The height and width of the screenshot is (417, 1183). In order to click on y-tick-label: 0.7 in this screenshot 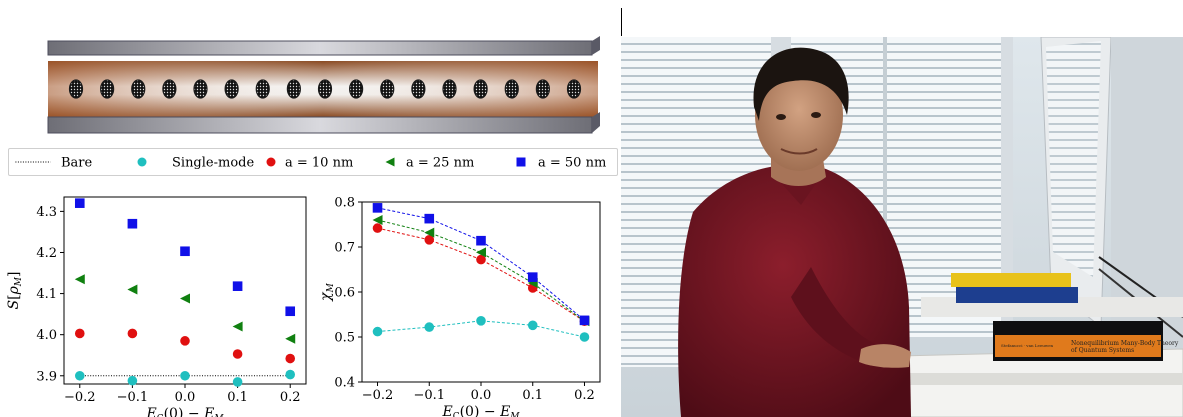, I will do `click(344, 248)`.